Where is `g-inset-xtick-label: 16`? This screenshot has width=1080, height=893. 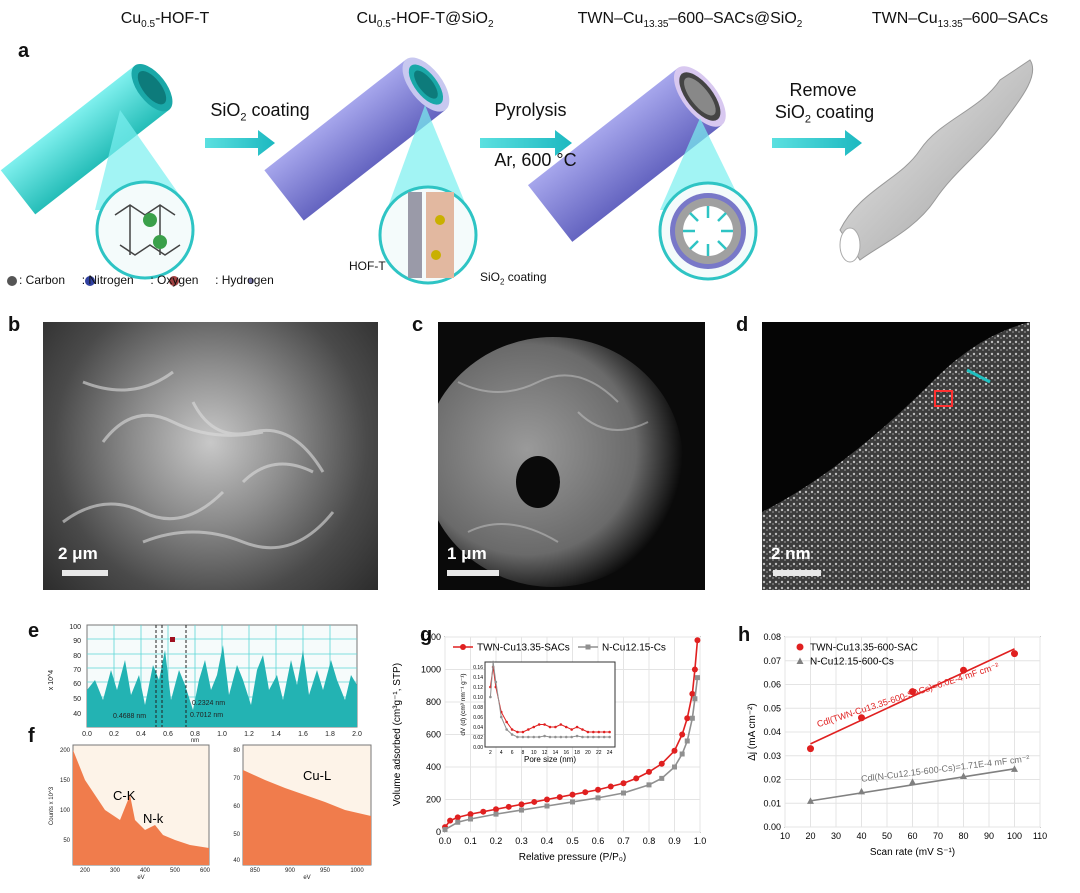
g-inset-xtick-label: 16 is located at coordinates (566, 753).